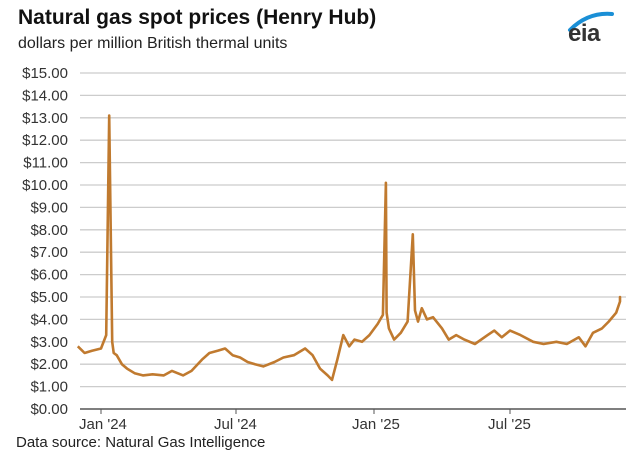  Describe the element at coordinates (49, 342) in the screenshot. I see `y-tick-label: $3.00` at that location.